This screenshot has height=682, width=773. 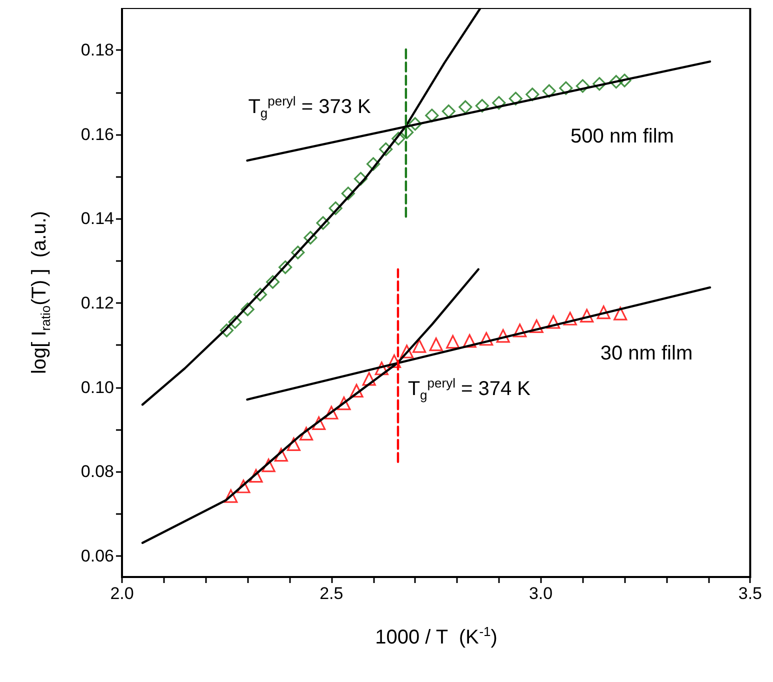 What do you see at coordinates (122, 593) in the screenshot?
I see `x-tick-label: 2.0` at bounding box center [122, 593].